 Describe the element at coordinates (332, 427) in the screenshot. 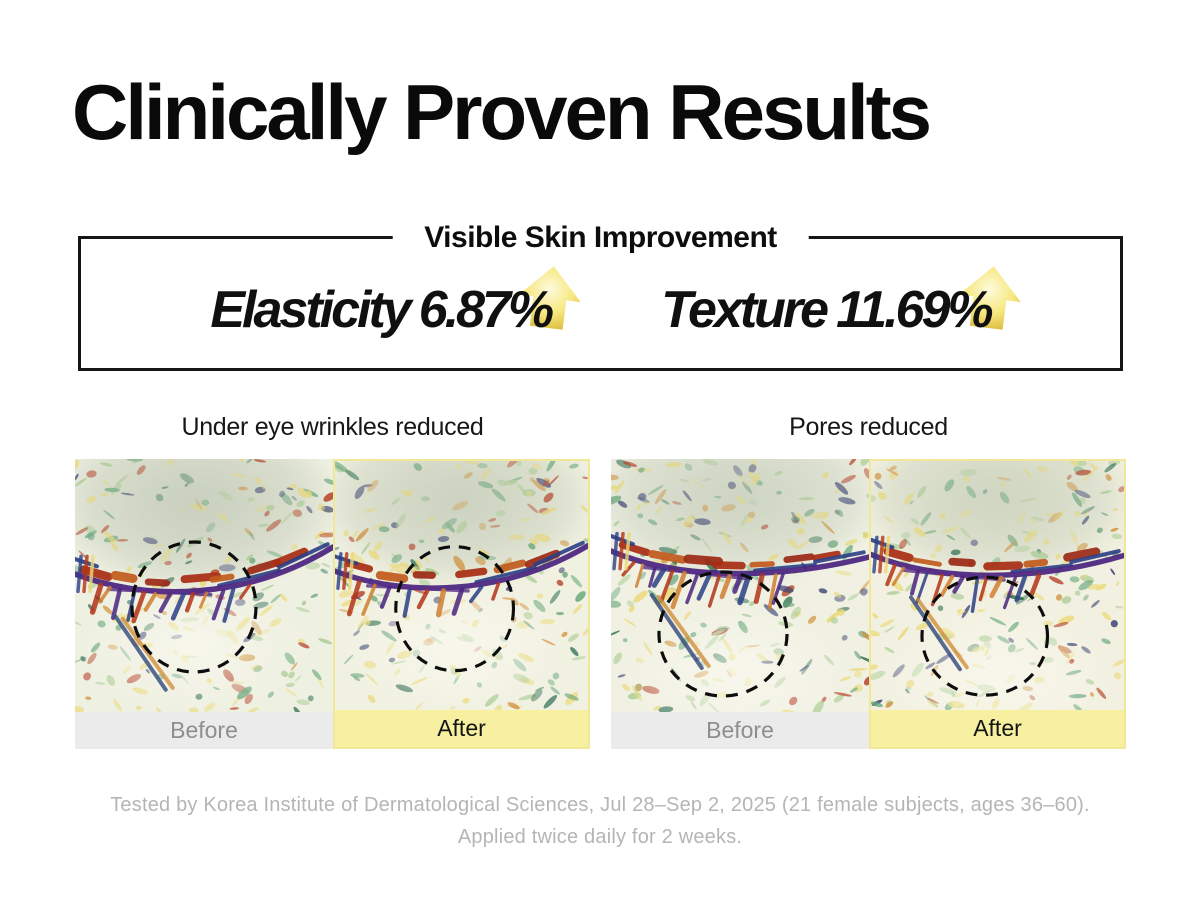

I see `comparison-title: Under eye wrinkles reduced` at that location.